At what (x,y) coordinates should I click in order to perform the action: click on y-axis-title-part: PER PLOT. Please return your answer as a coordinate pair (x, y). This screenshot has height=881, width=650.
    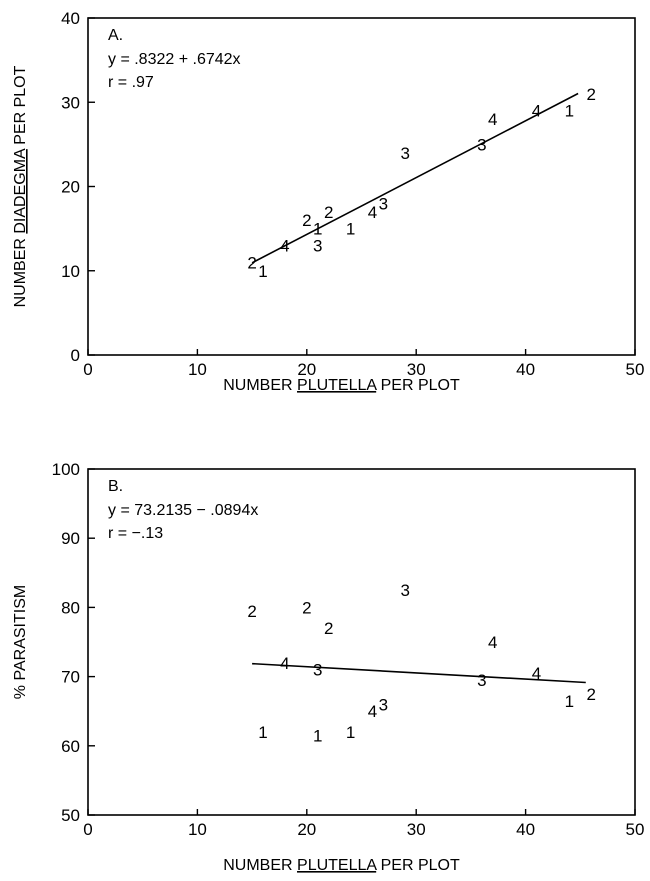
    Looking at the image, I should click on (20, 107).